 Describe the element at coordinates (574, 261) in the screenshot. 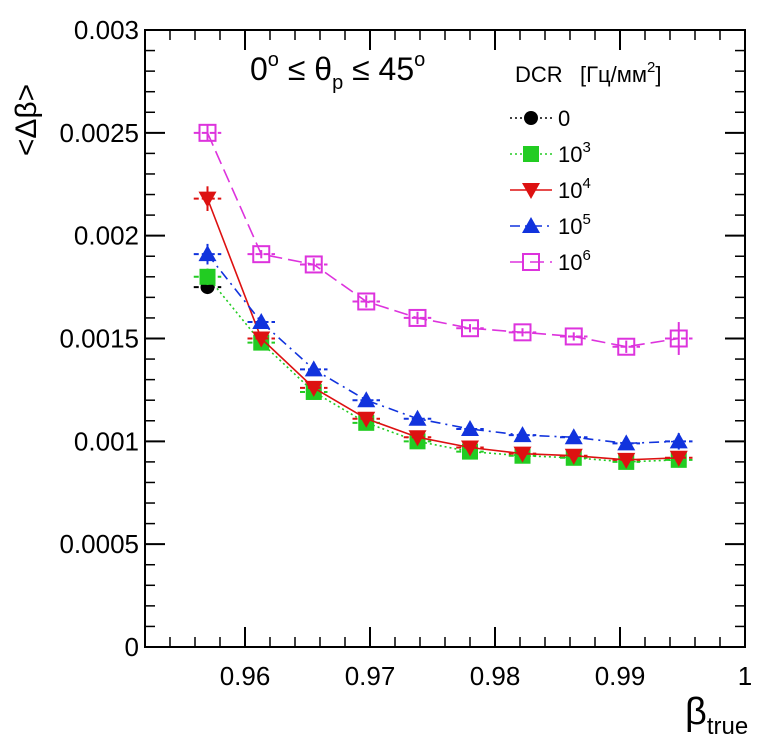

I see `legend-label: 106` at that location.